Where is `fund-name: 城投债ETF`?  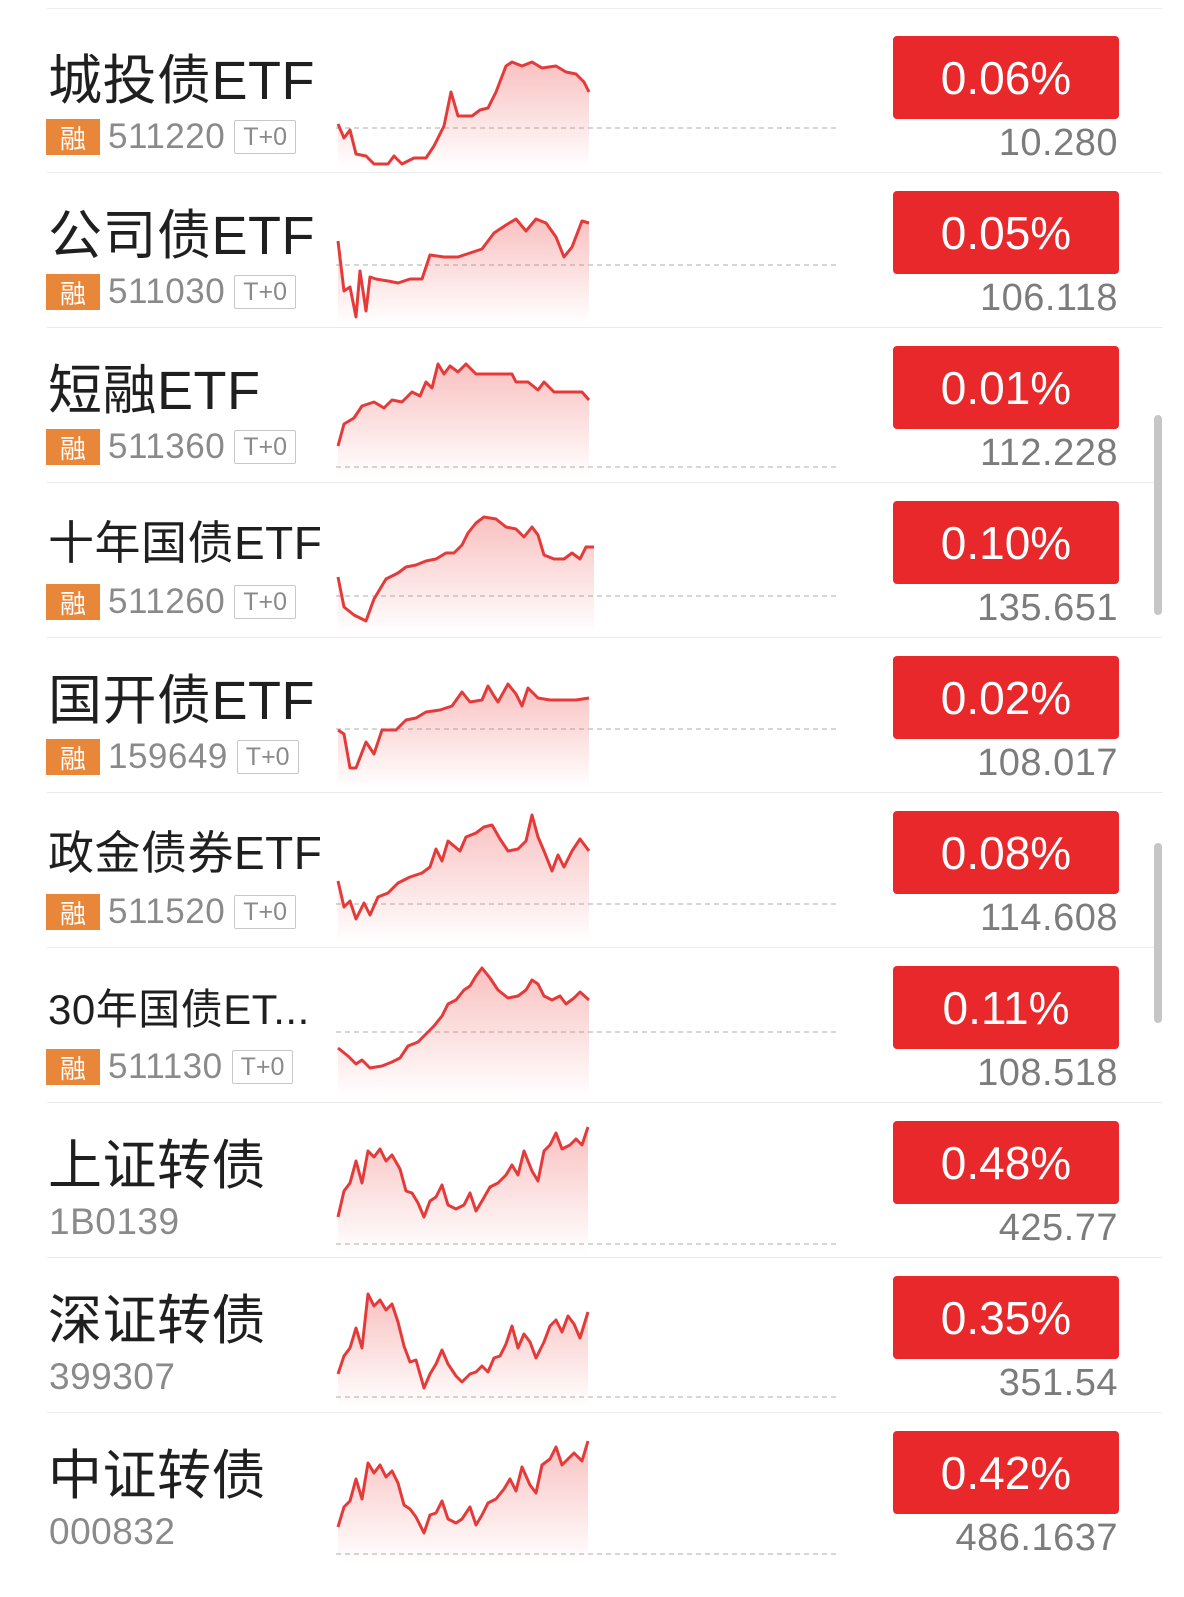
fund-name: 城投债ETF is located at coordinates (181, 81).